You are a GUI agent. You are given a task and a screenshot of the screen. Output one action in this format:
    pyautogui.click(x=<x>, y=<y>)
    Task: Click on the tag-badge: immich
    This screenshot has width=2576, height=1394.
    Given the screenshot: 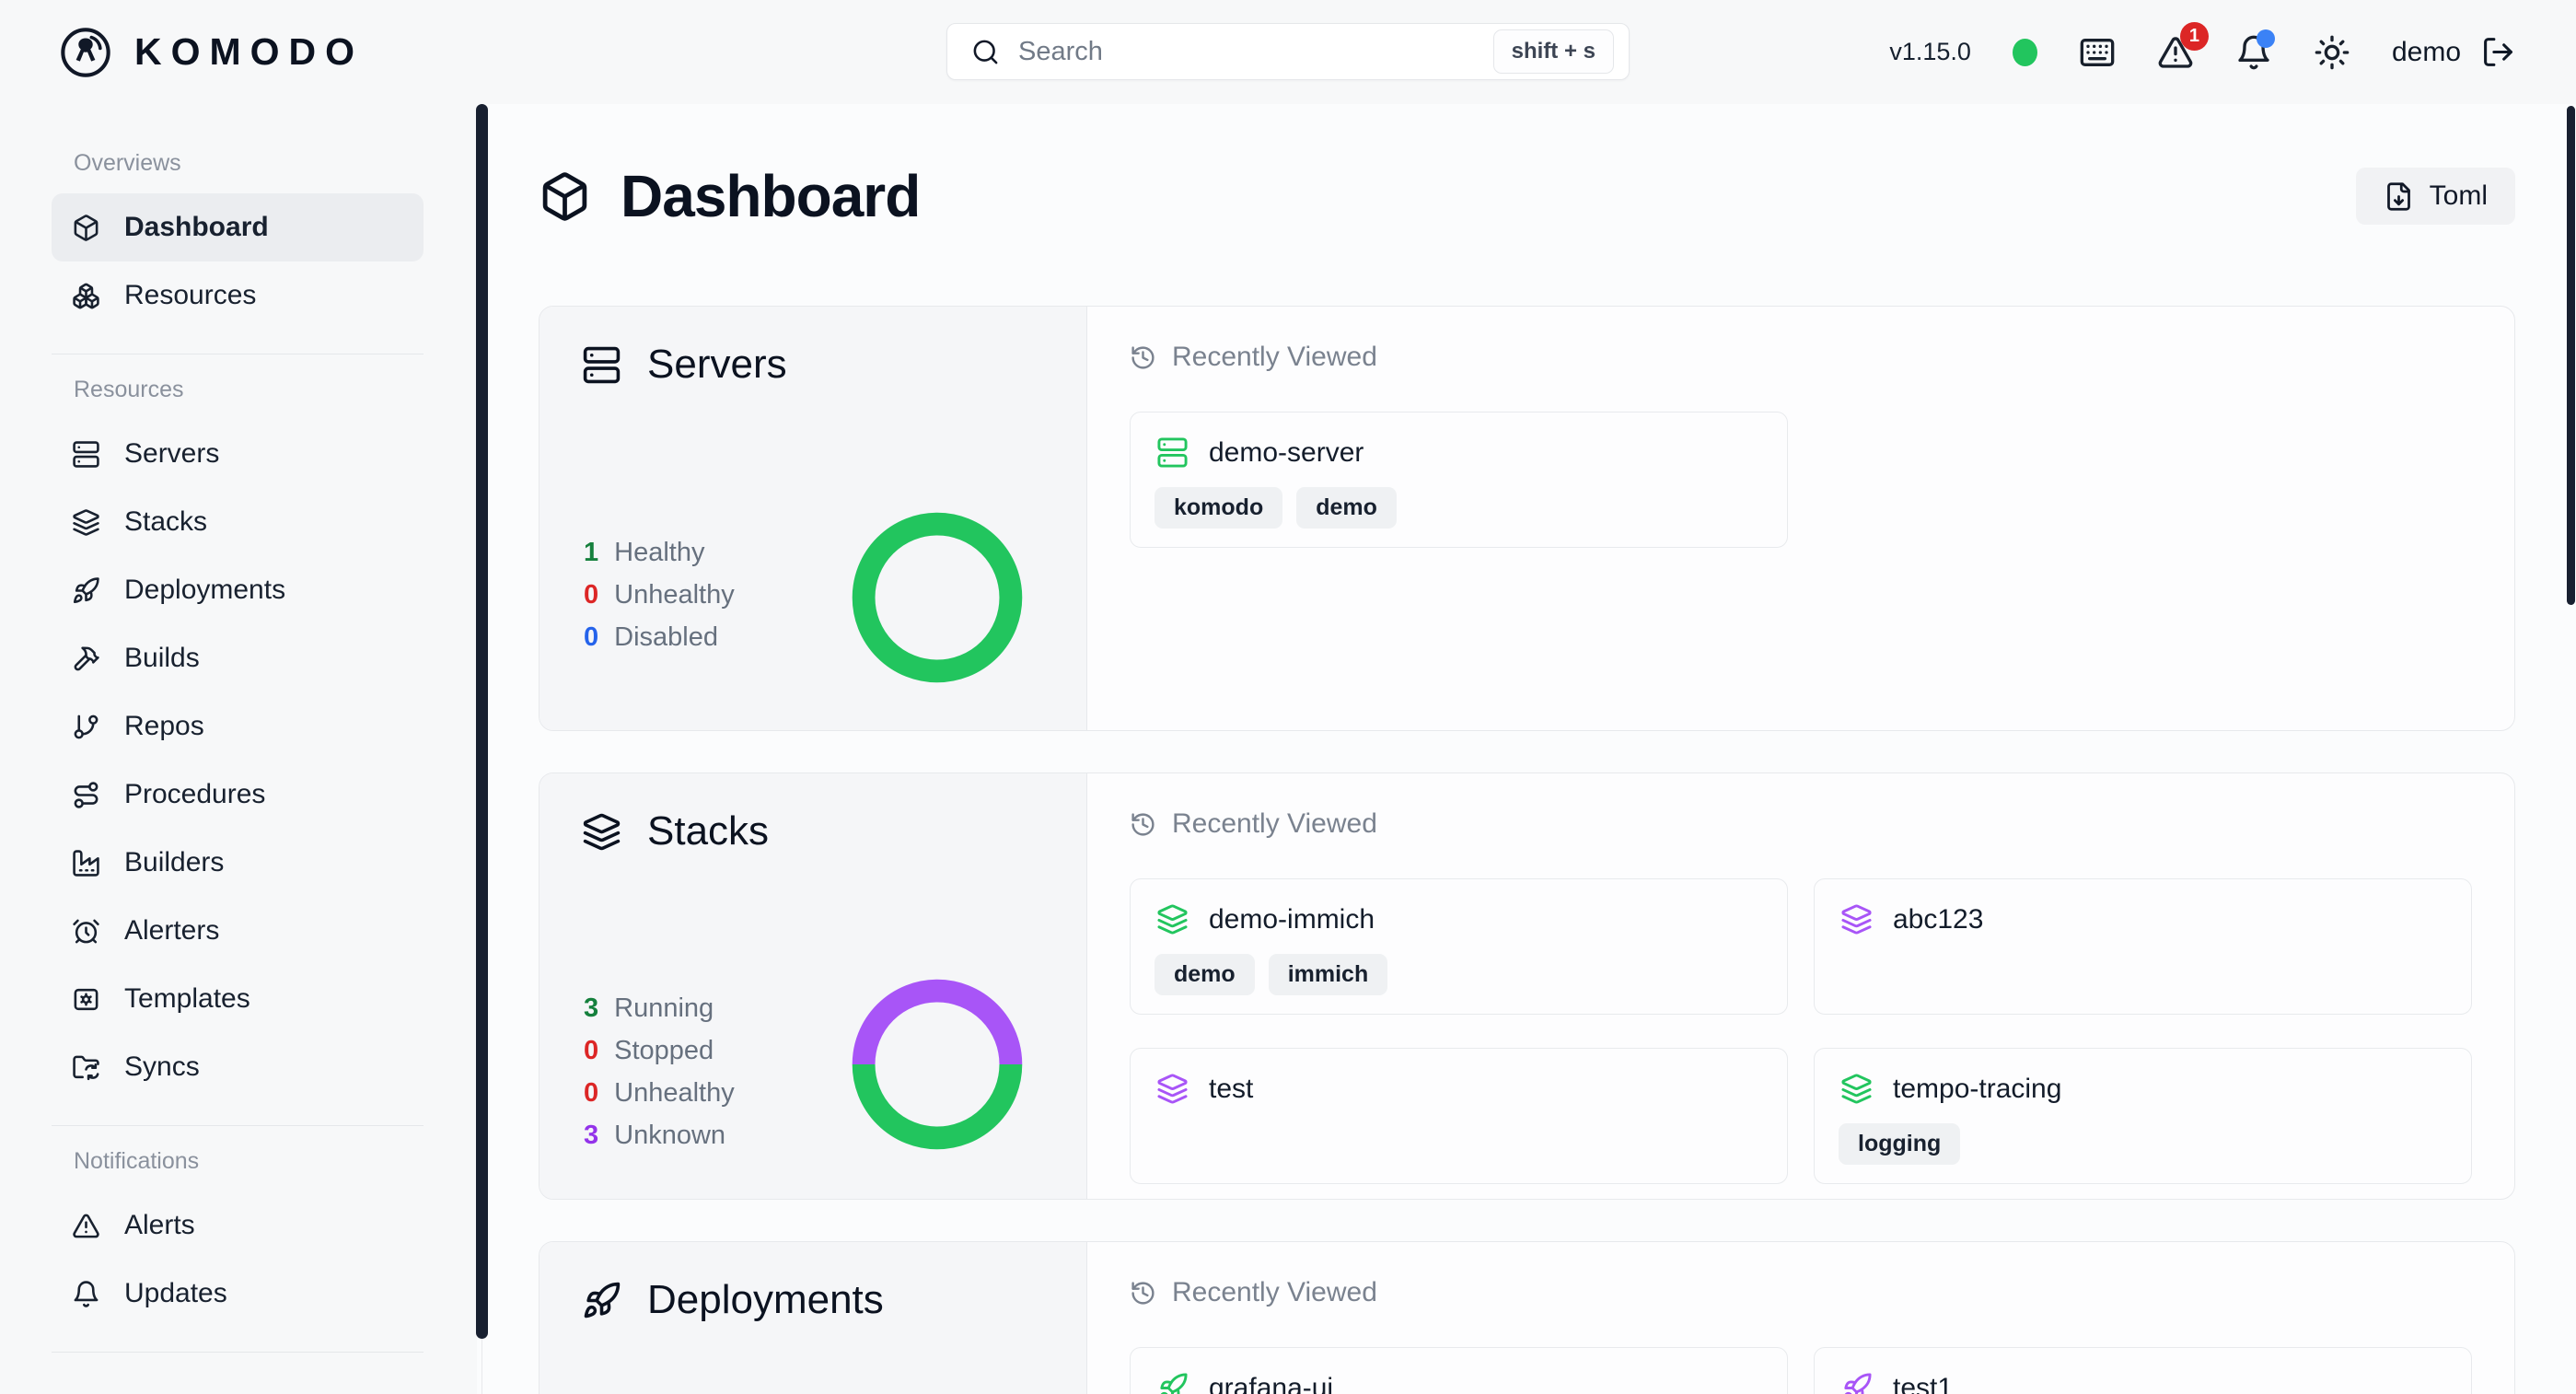 What is the action you would take?
    pyautogui.click(x=1328, y=975)
    